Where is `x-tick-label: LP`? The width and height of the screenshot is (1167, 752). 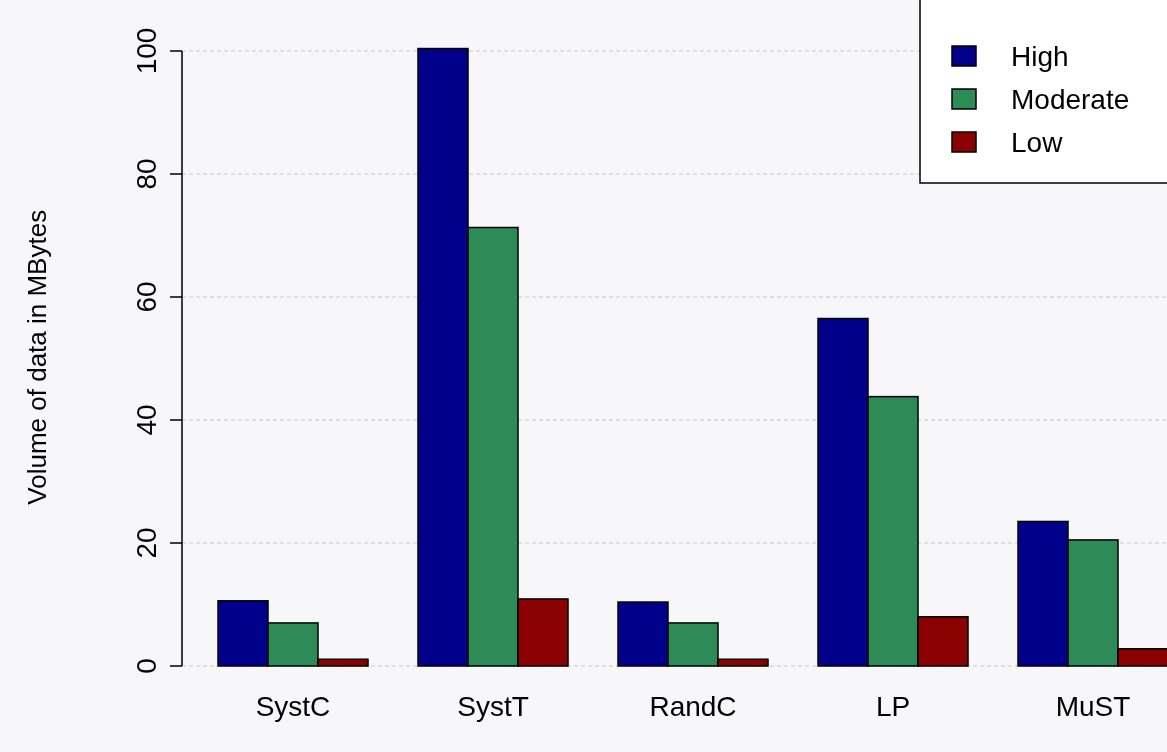 x-tick-label: LP is located at coordinates (893, 706).